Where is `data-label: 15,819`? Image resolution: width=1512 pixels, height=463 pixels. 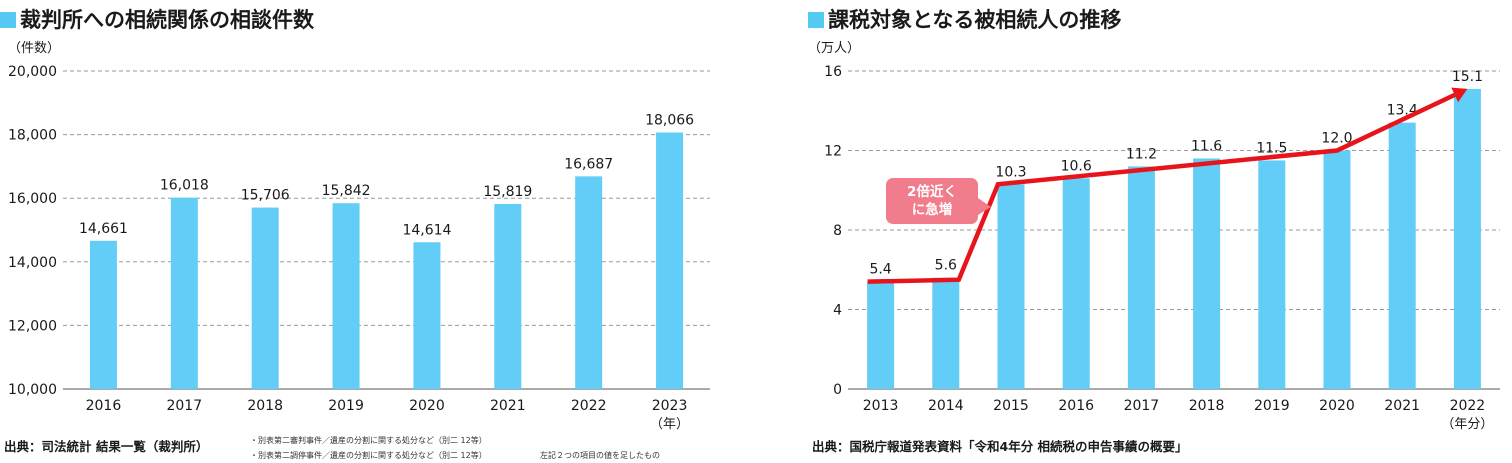
data-label: 15,819 is located at coordinates (507, 192).